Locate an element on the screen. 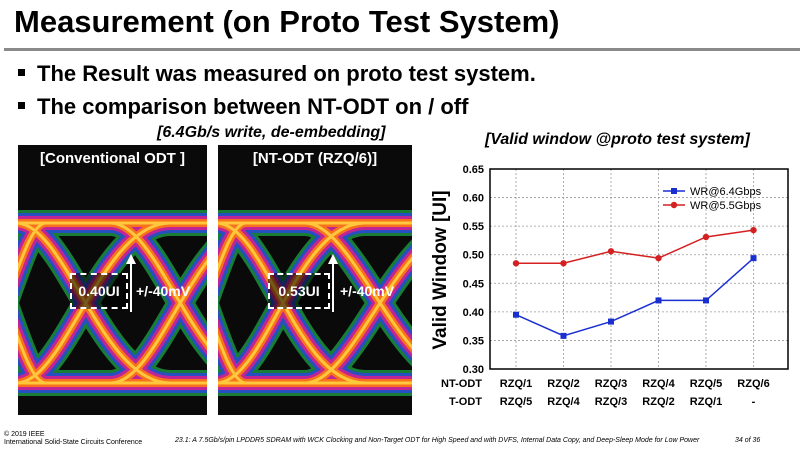  x-tick-label-t: RZQ/2 is located at coordinates (658, 402).